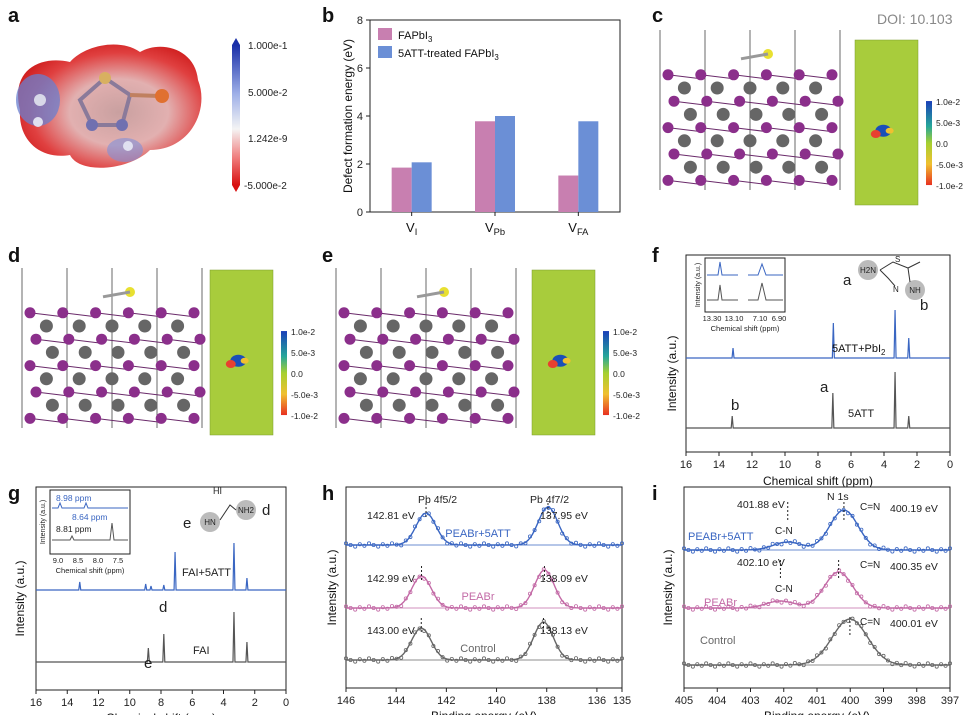 This screenshot has width=964, height=715. What do you see at coordinates (360, 21) in the screenshot?
I see `y-tick-label: 8` at bounding box center [360, 21].